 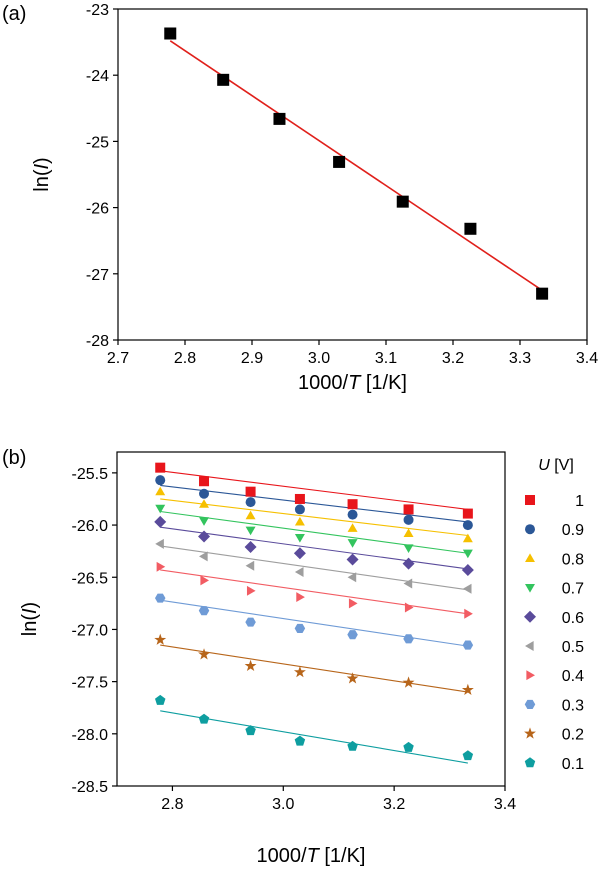 What do you see at coordinates (573, 705) in the screenshot?
I see `legend-label: 0.3` at bounding box center [573, 705].